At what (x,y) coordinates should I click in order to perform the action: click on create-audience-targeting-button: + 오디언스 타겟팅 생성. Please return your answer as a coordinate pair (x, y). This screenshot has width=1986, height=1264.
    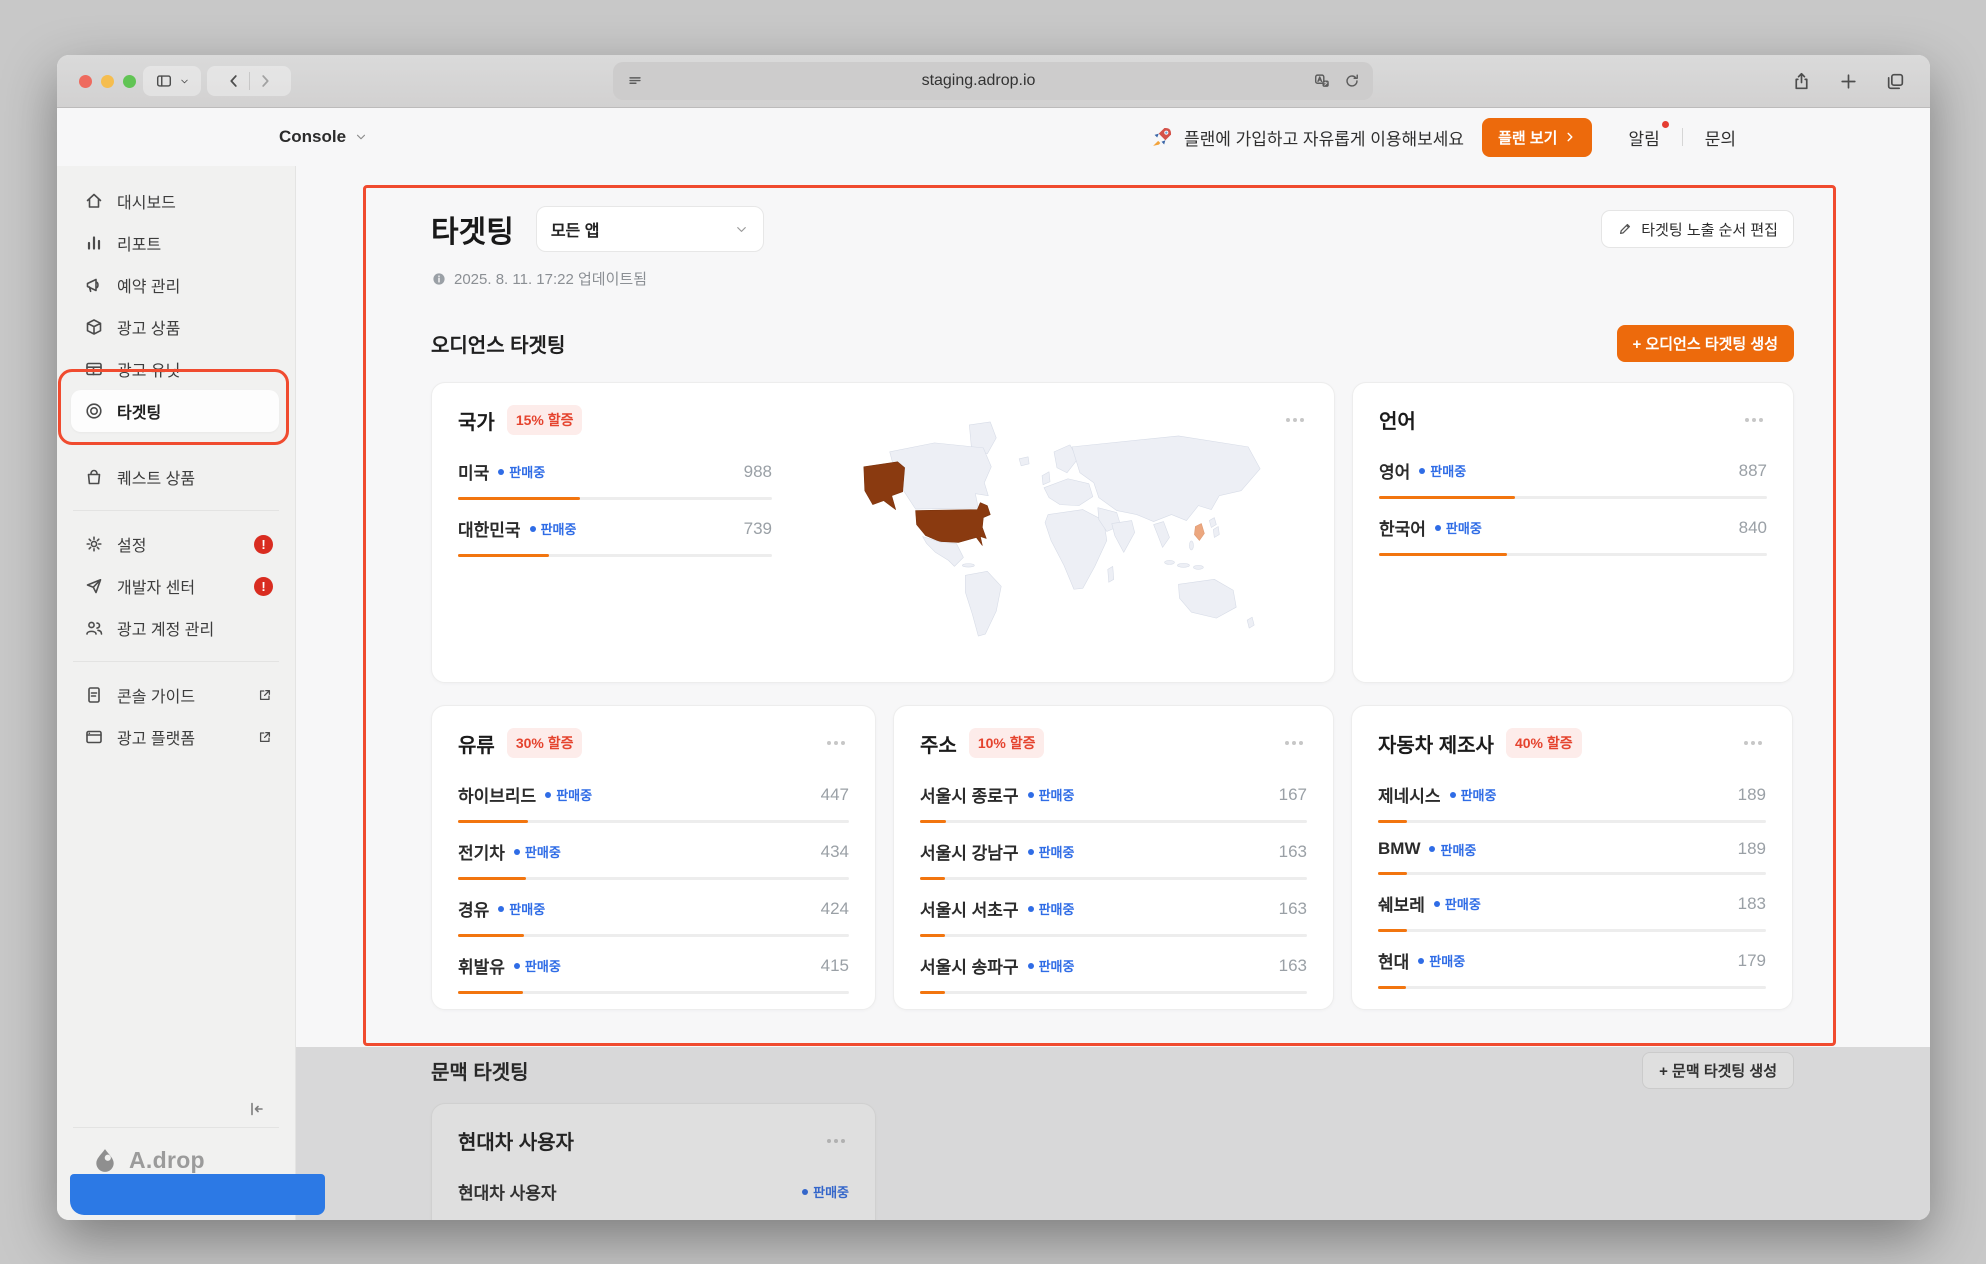
    Looking at the image, I should click on (1705, 343).